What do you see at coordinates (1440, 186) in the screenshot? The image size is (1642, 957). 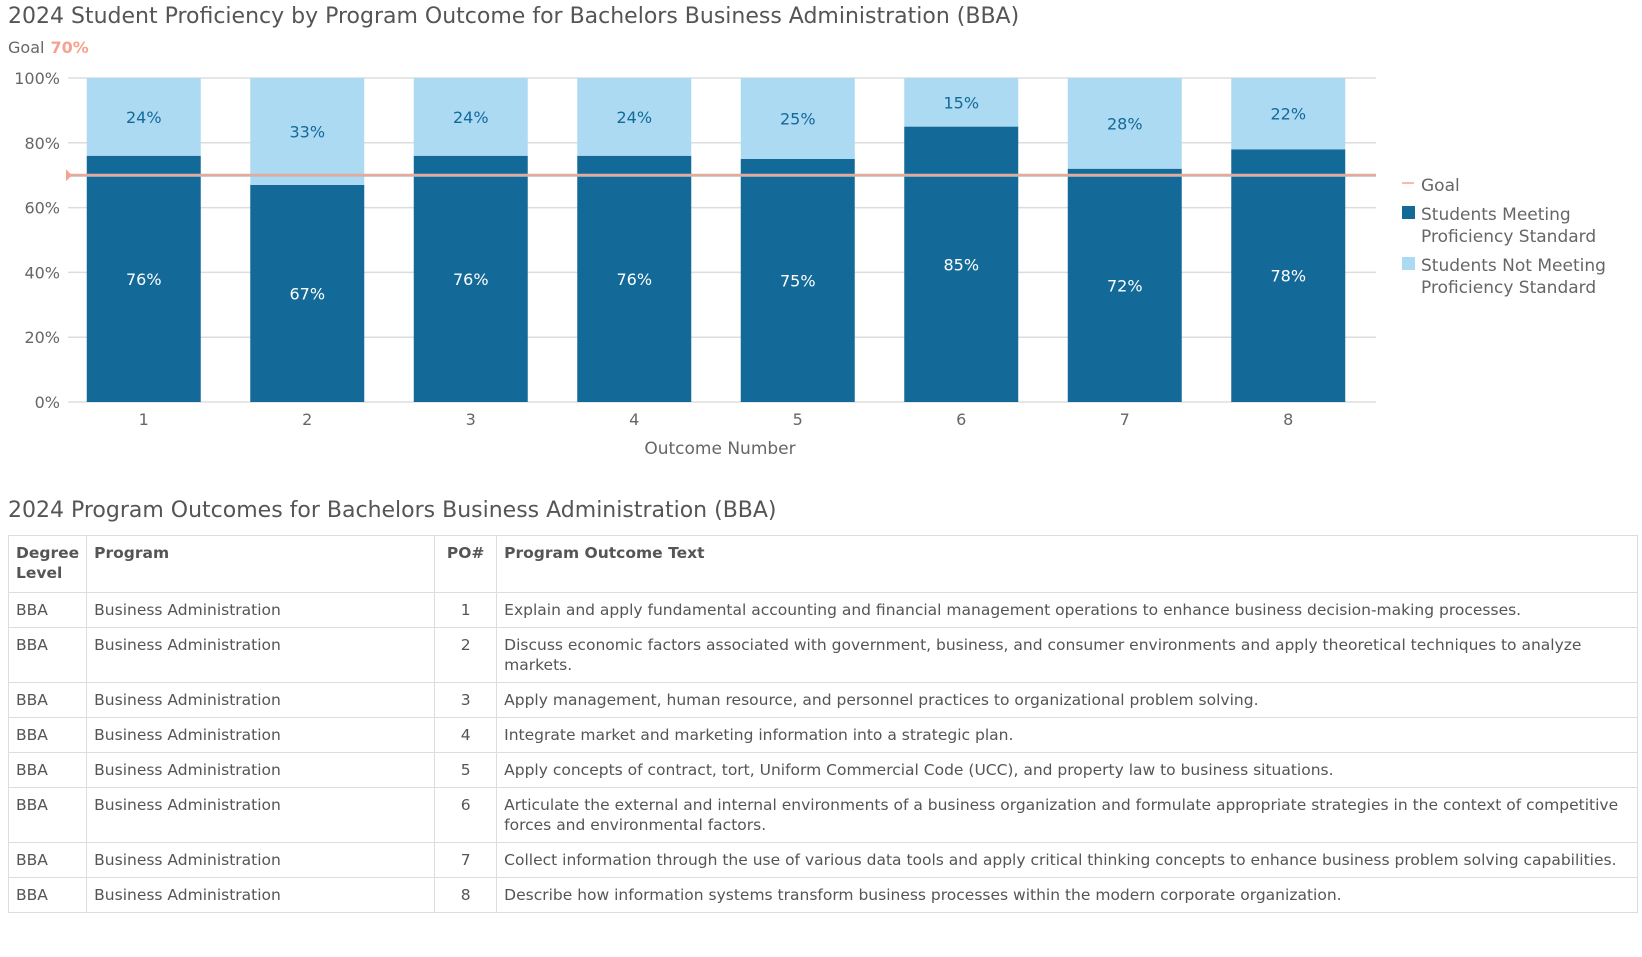 I see `legend-goal-label: Goal` at bounding box center [1440, 186].